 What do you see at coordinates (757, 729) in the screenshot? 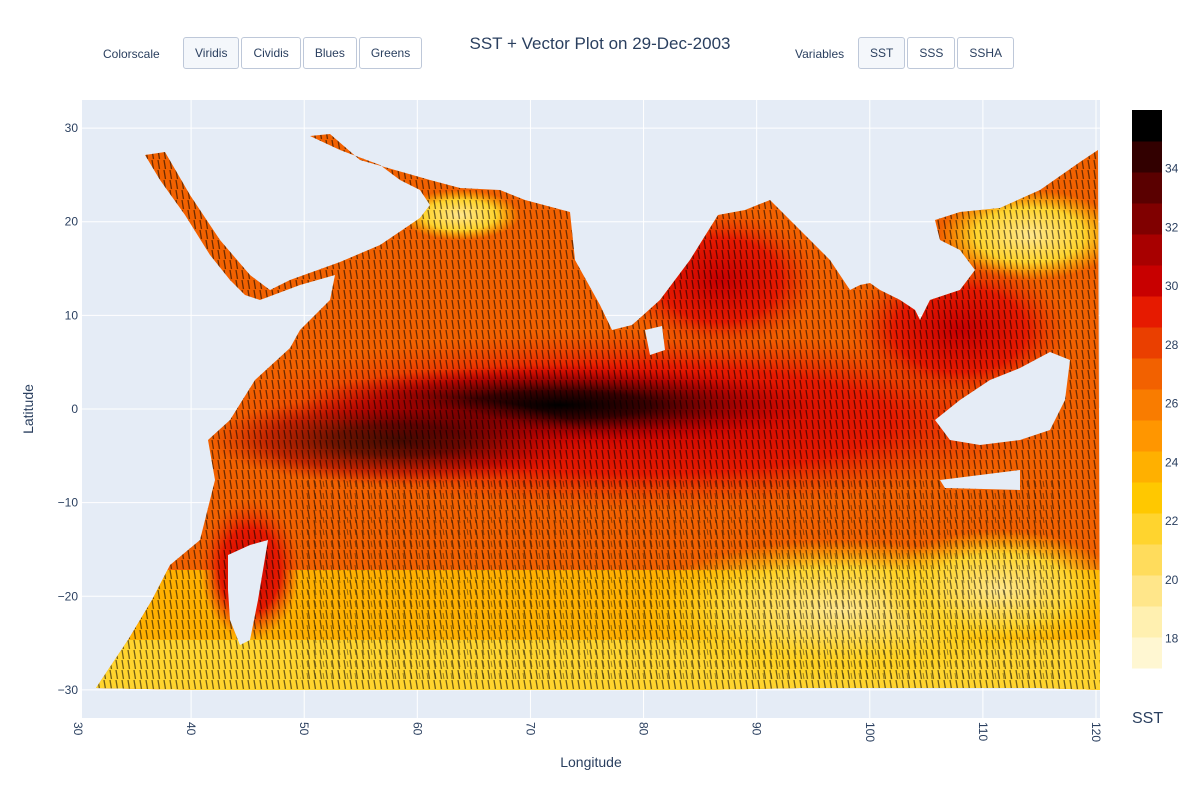
I see `x-tick-label: 90` at bounding box center [757, 729].